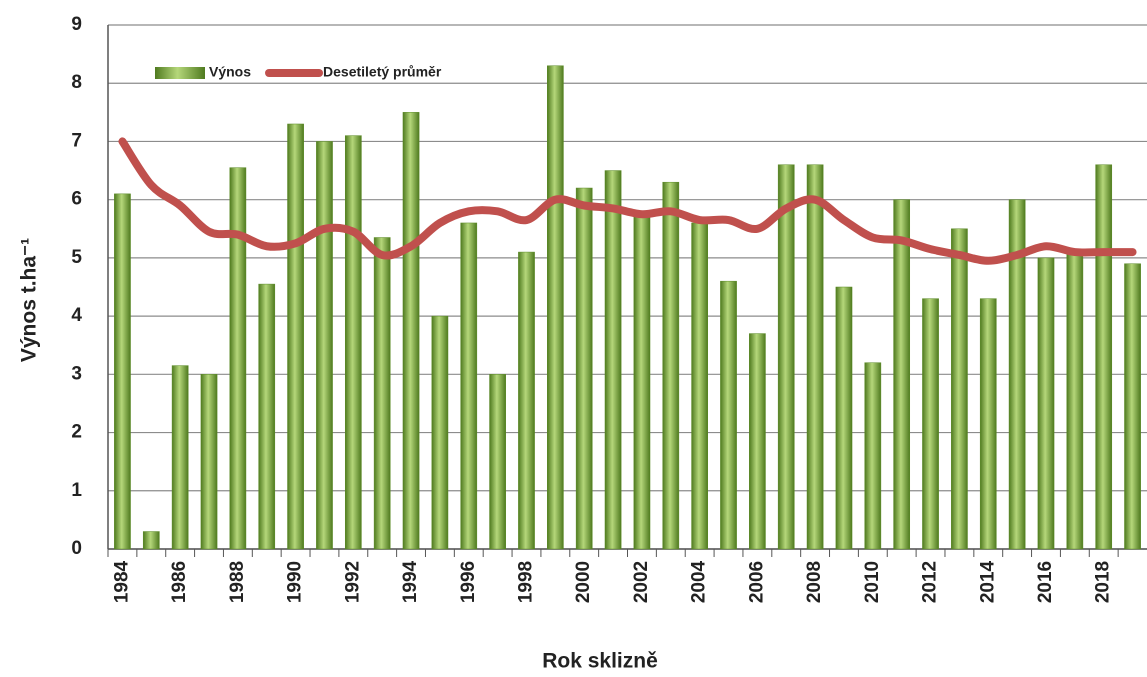 The image size is (1147, 677). I want to click on x-tick-label: 1992, so click(352, 582).